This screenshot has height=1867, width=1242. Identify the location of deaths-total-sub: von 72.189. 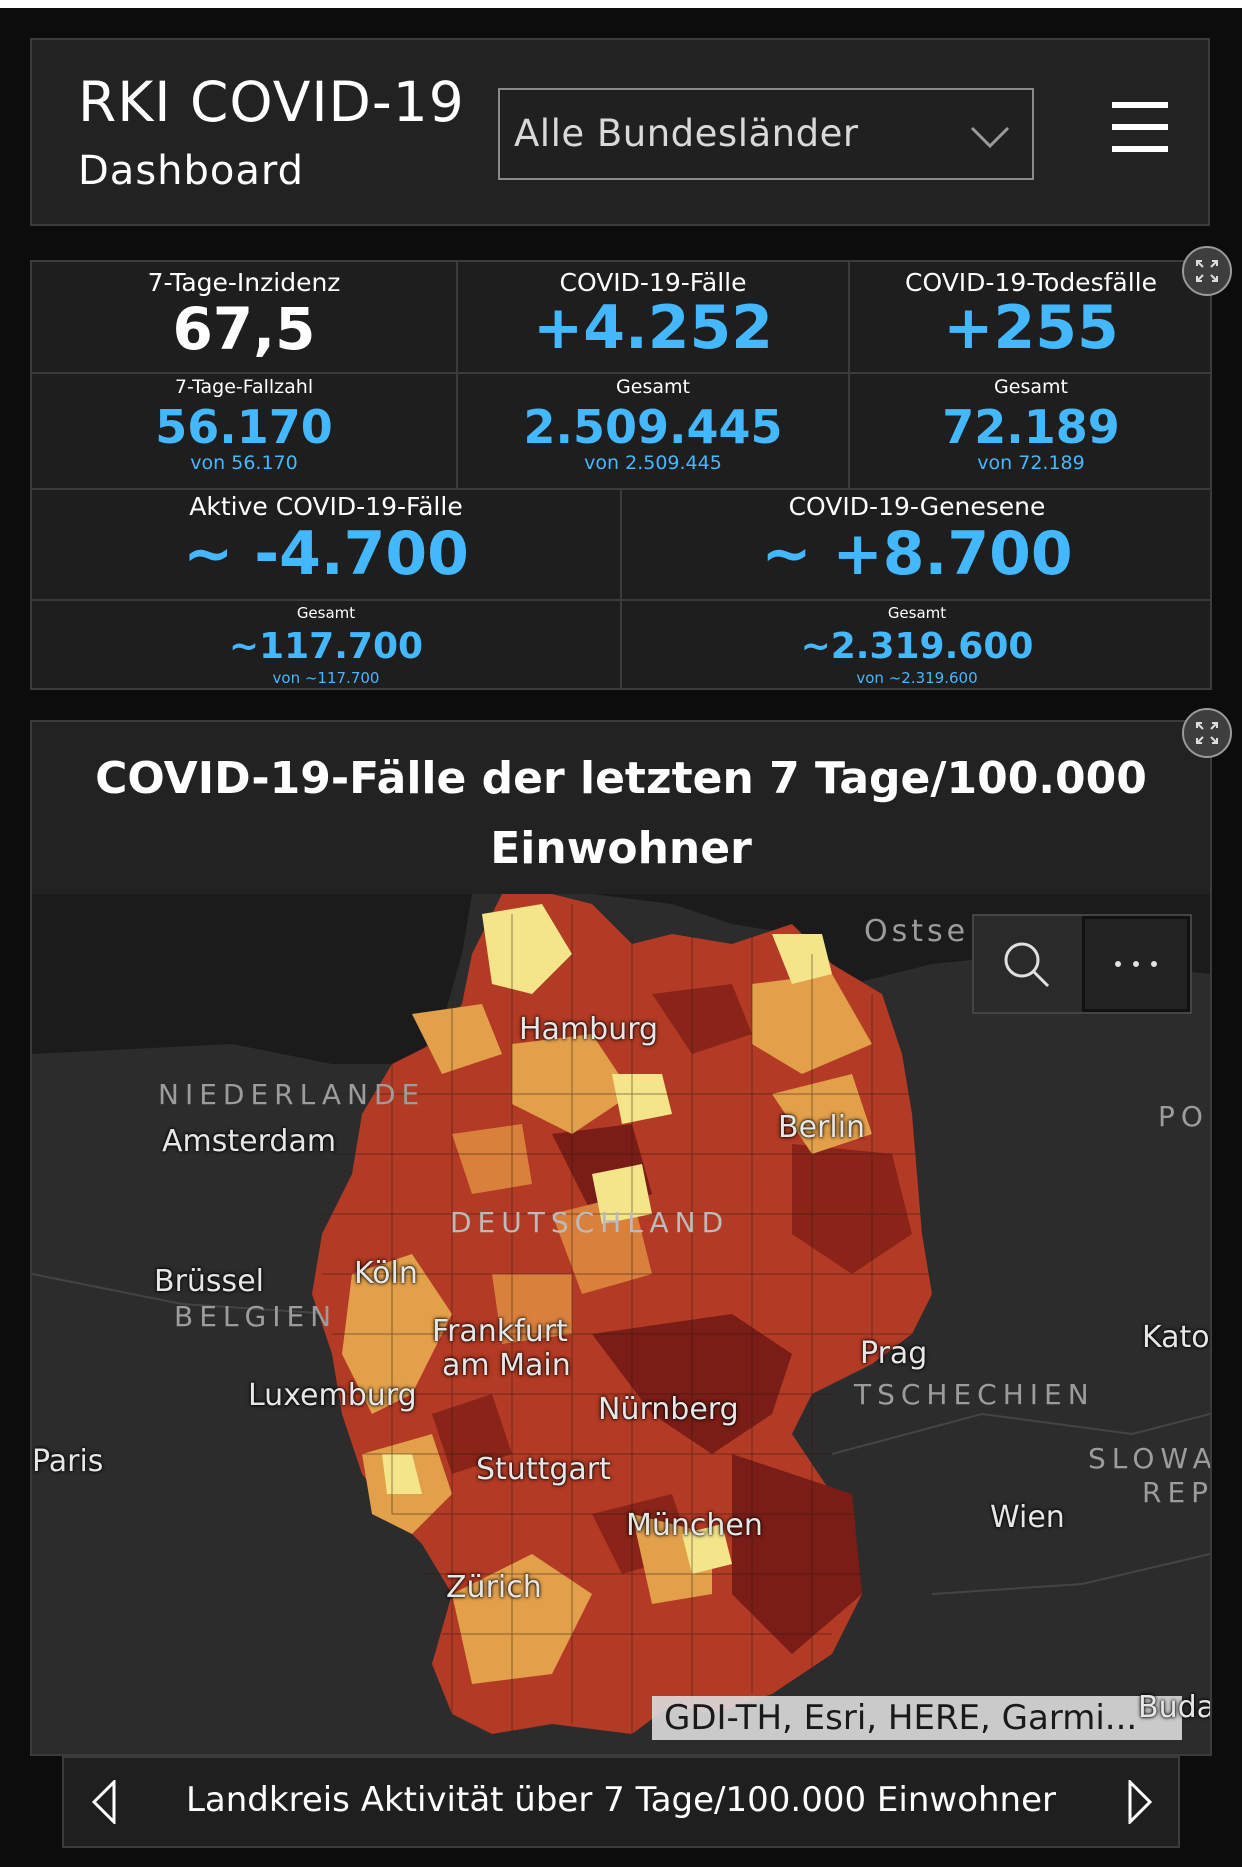
(1031, 463).